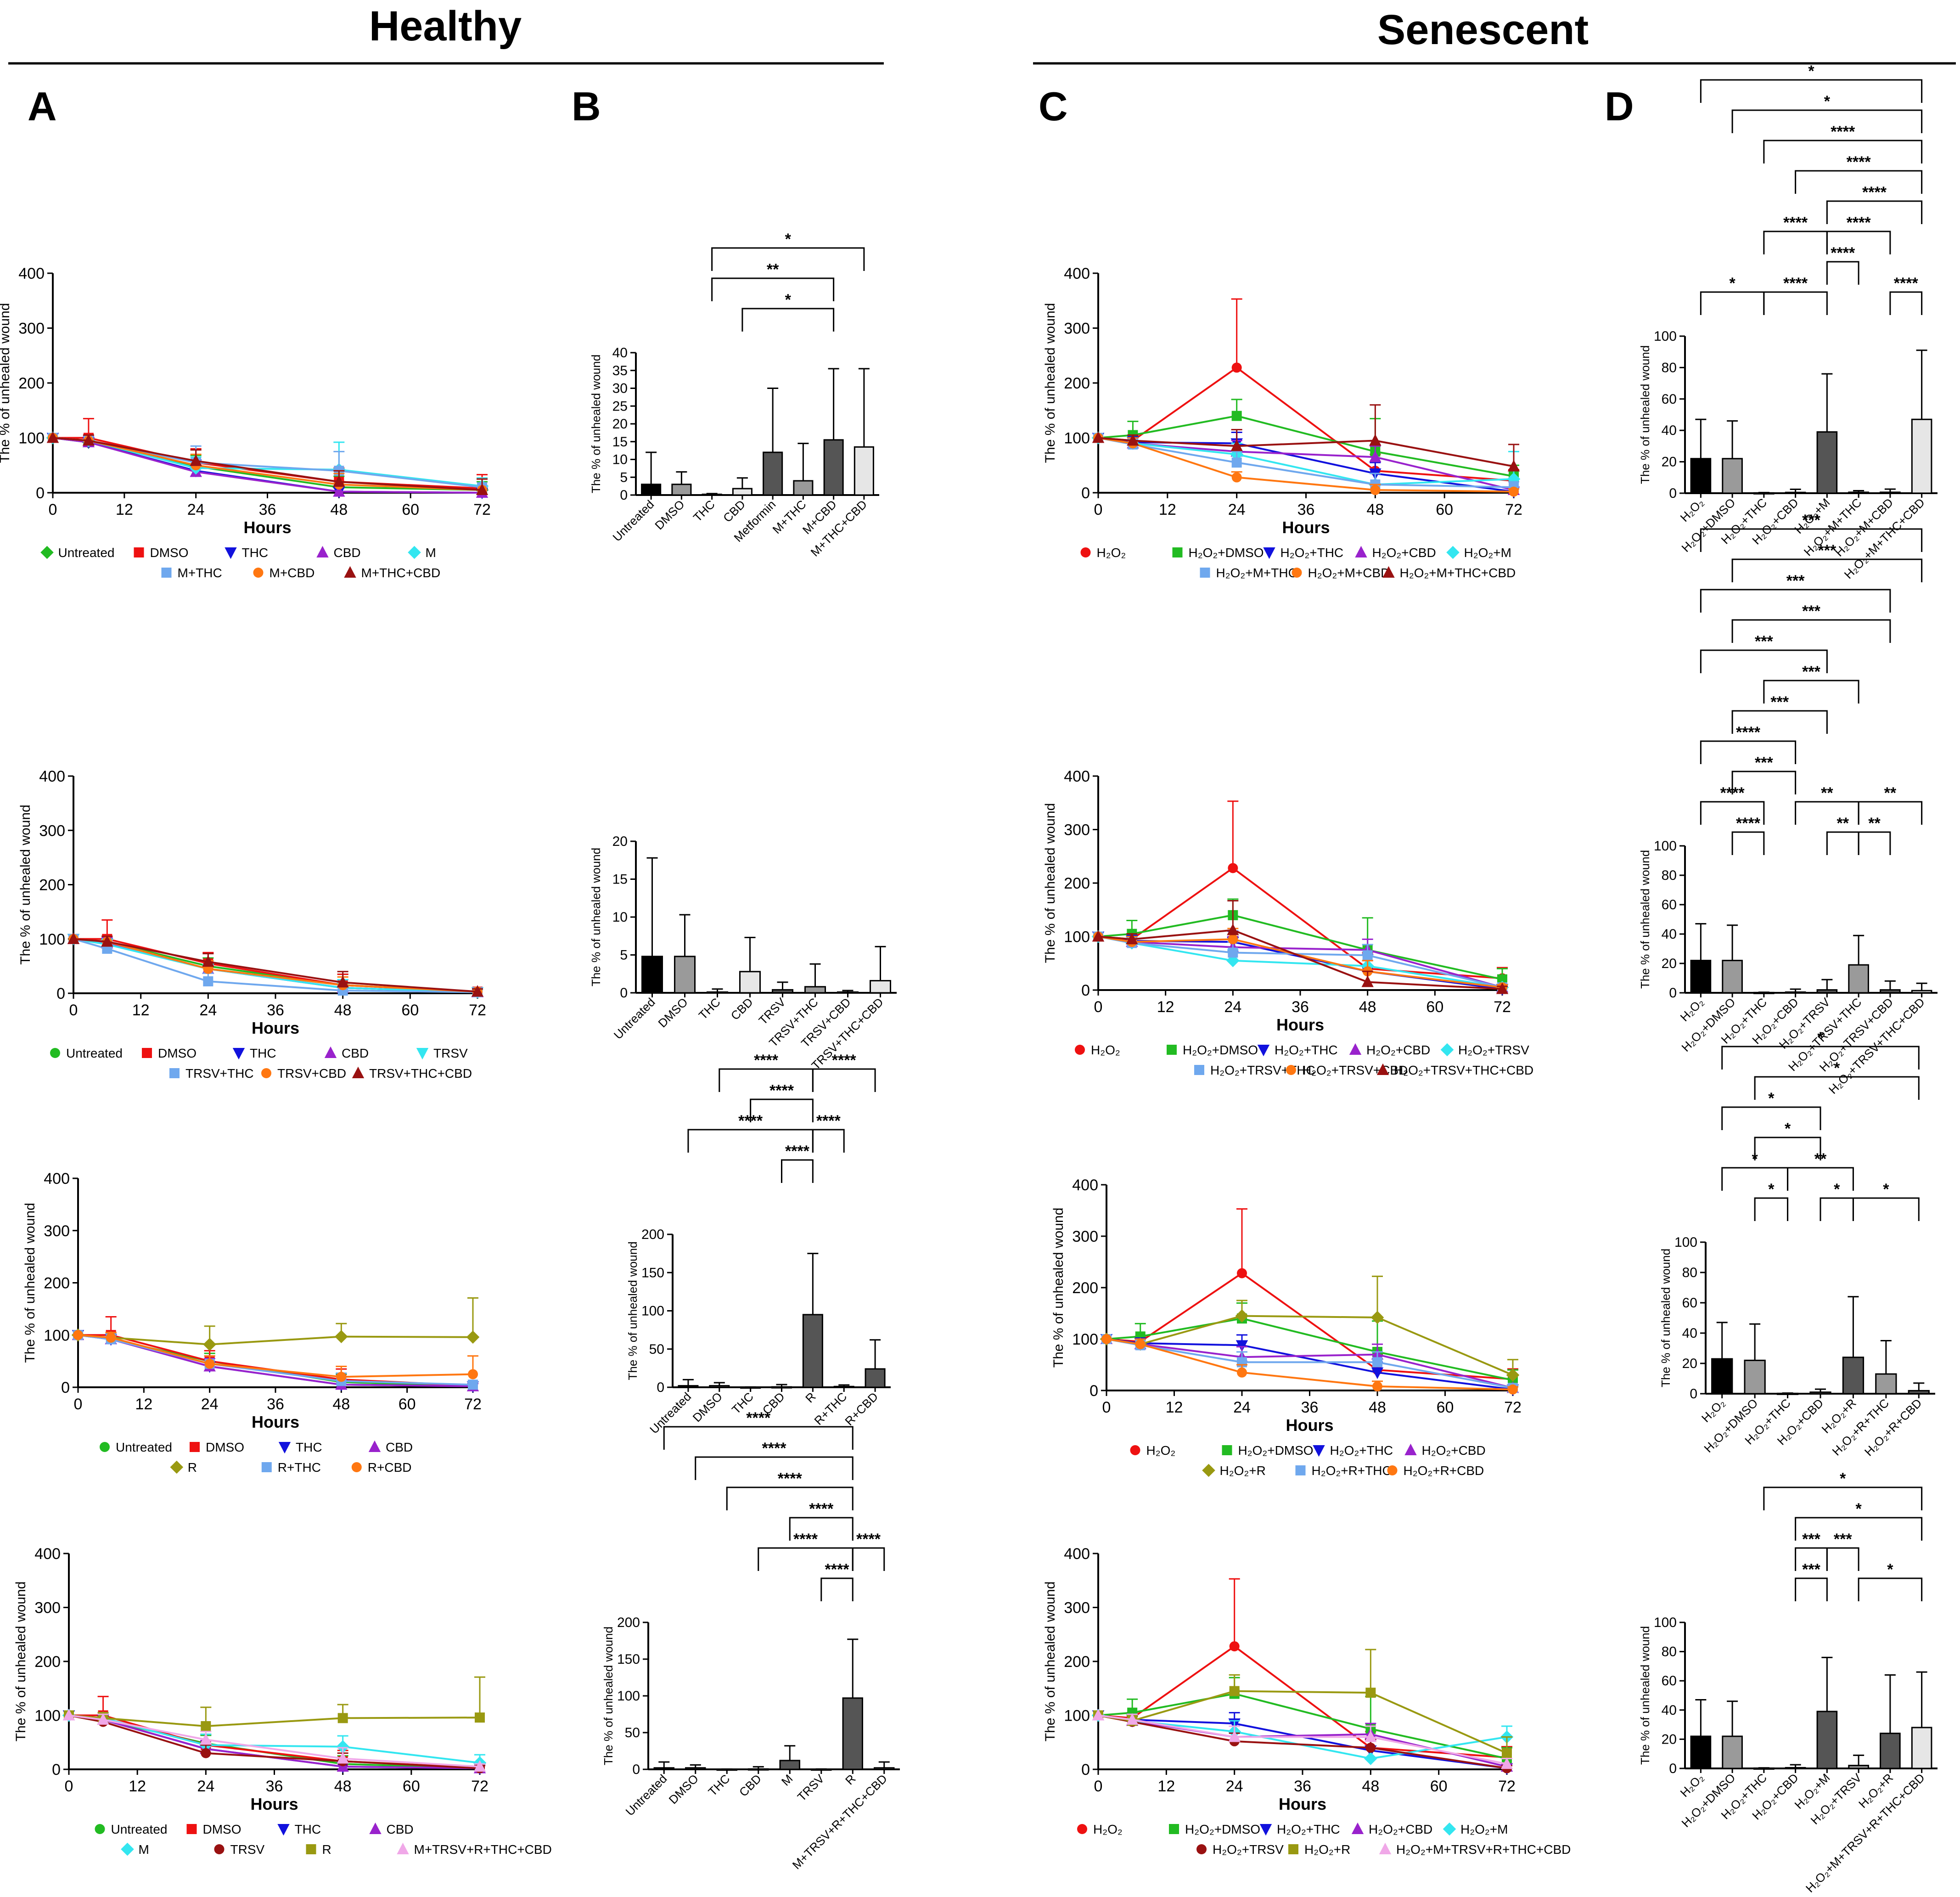 The width and height of the screenshot is (1960, 1897). Describe the element at coordinates (810, 1398) in the screenshot. I see `x-tick-label: R` at that location.